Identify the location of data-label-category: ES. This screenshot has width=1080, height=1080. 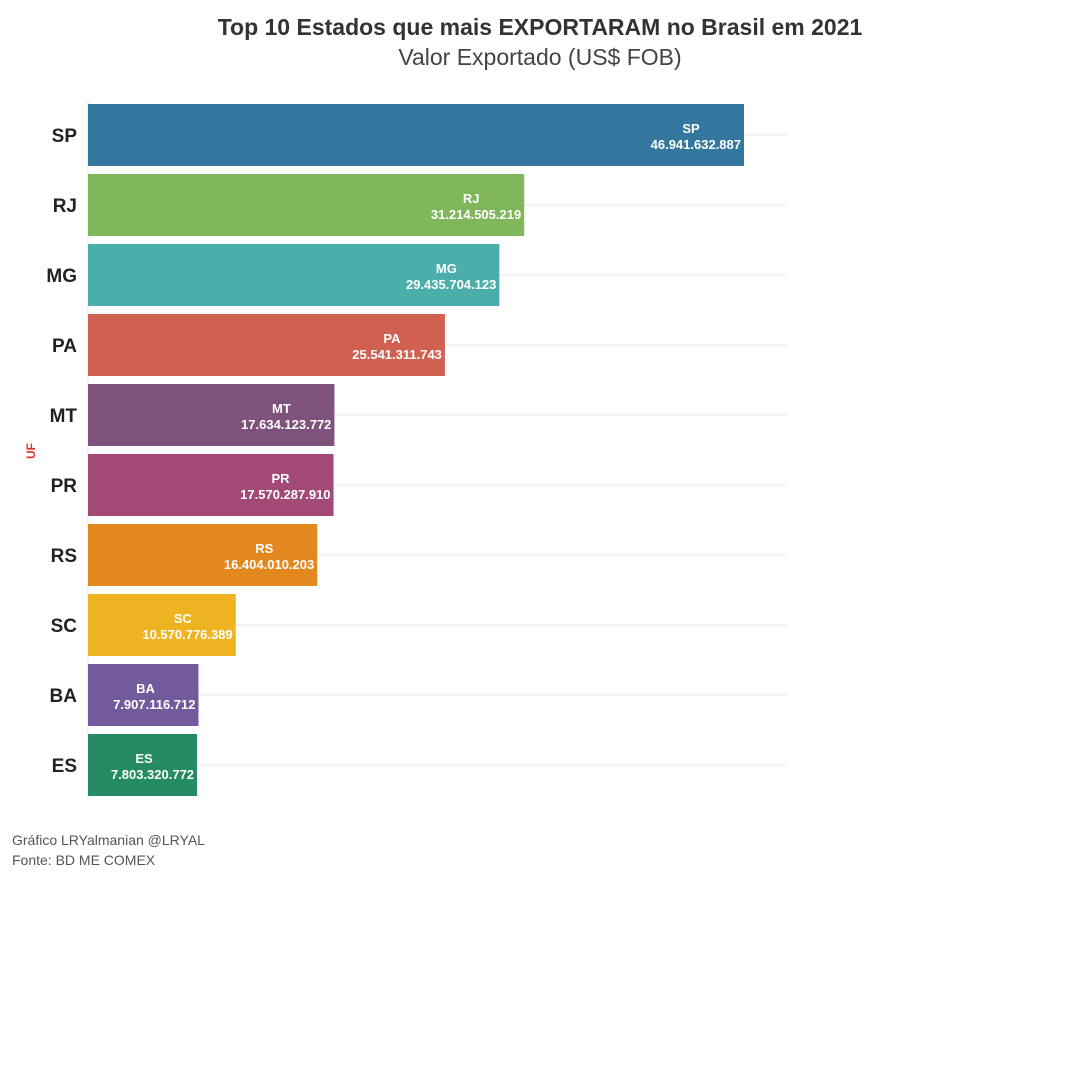
(144, 758).